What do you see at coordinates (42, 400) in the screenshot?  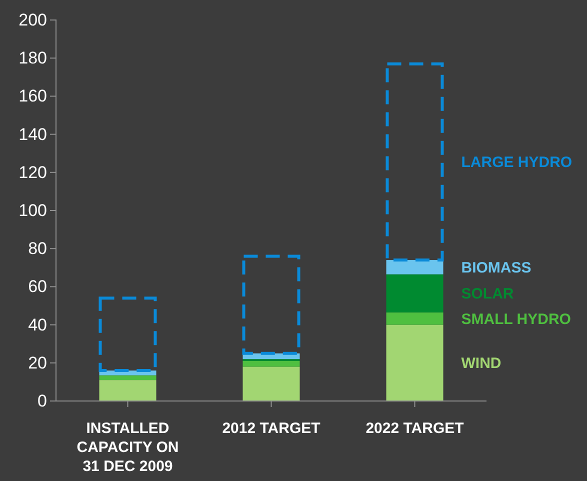 I see `y-tick-label: 0` at bounding box center [42, 400].